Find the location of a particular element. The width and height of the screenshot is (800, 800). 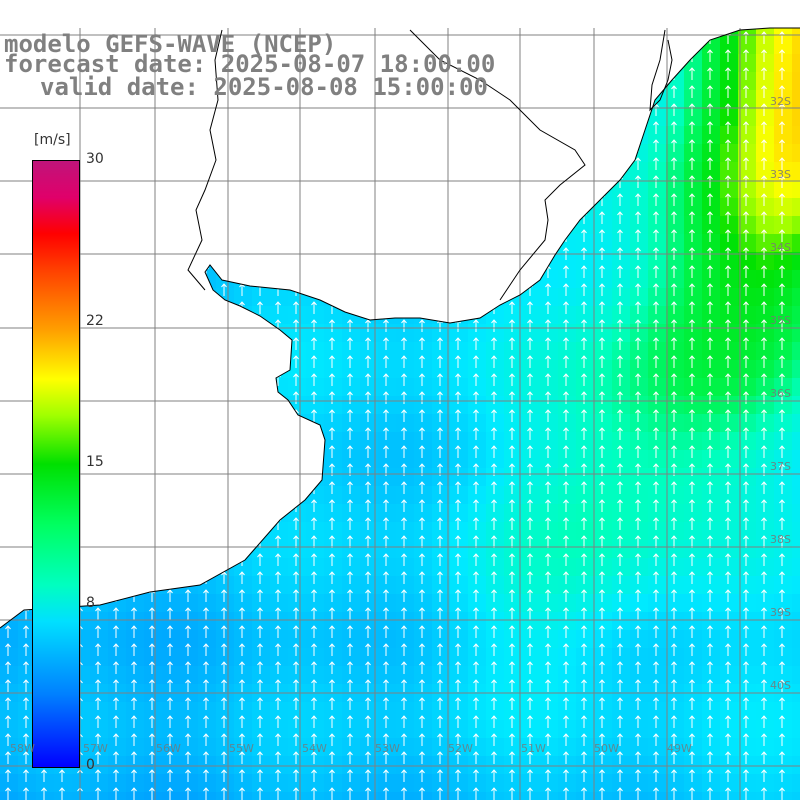

longitude-label: 58W is located at coordinates (22, 748).